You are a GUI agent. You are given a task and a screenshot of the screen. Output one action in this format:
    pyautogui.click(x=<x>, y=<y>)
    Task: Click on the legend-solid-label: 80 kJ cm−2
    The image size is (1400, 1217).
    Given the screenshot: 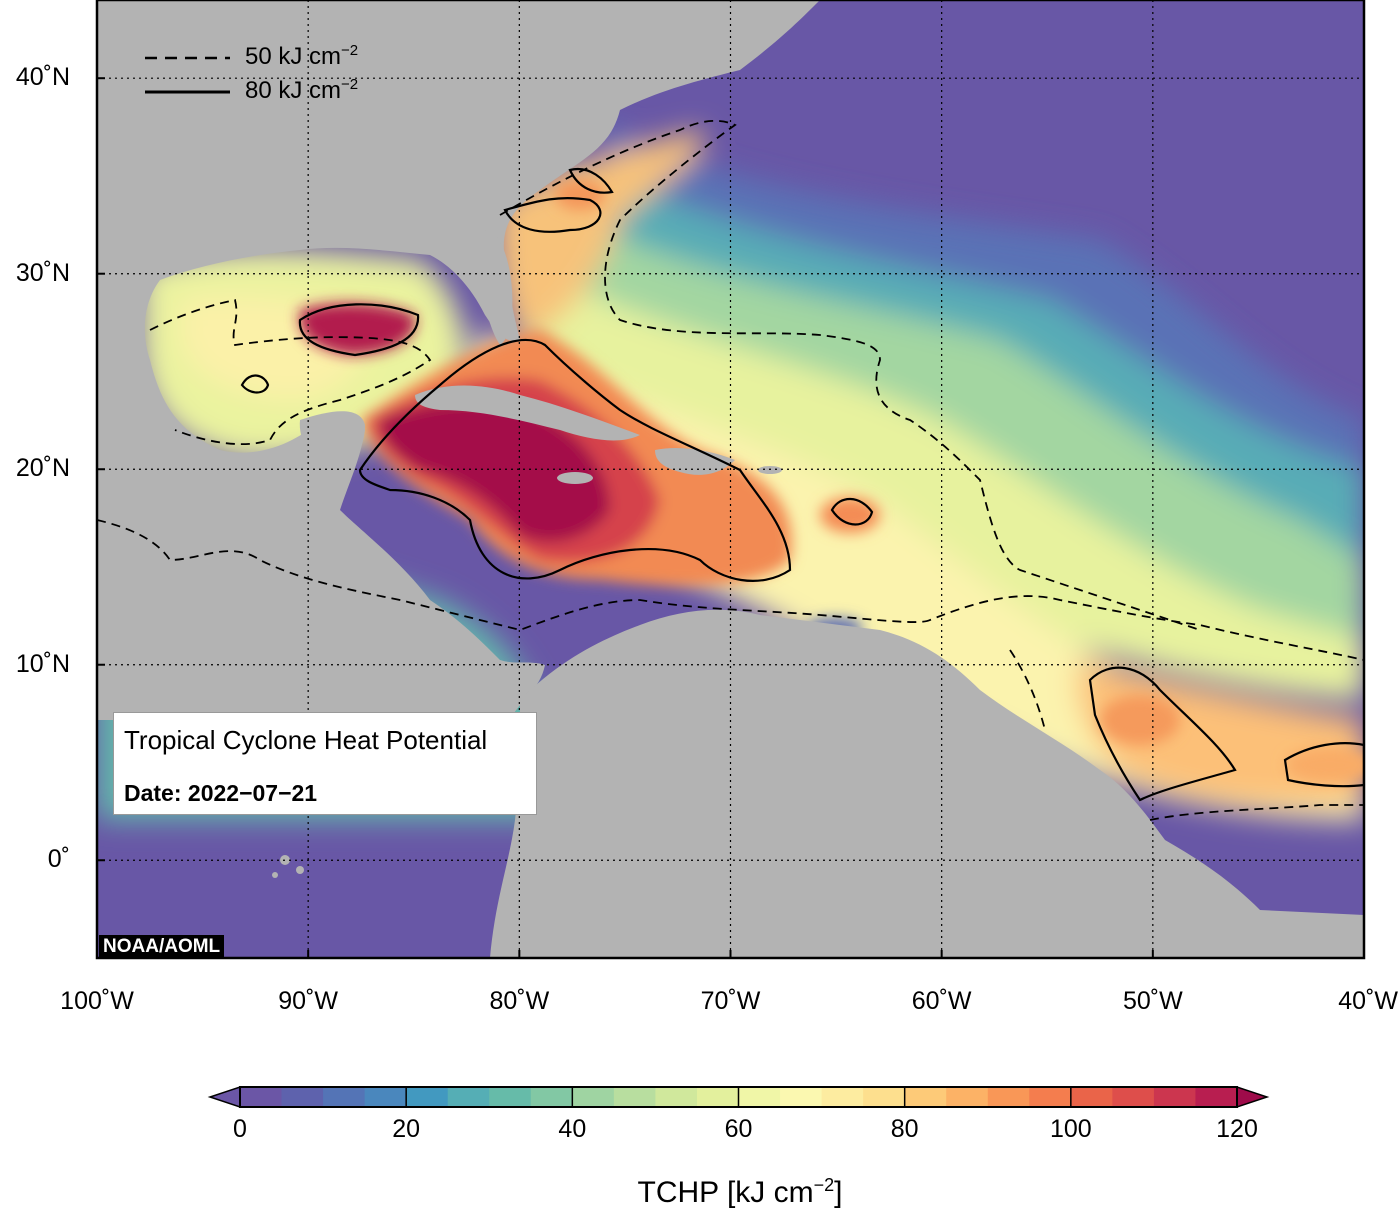 What is the action you would take?
    pyautogui.click(x=302, y=90)
    